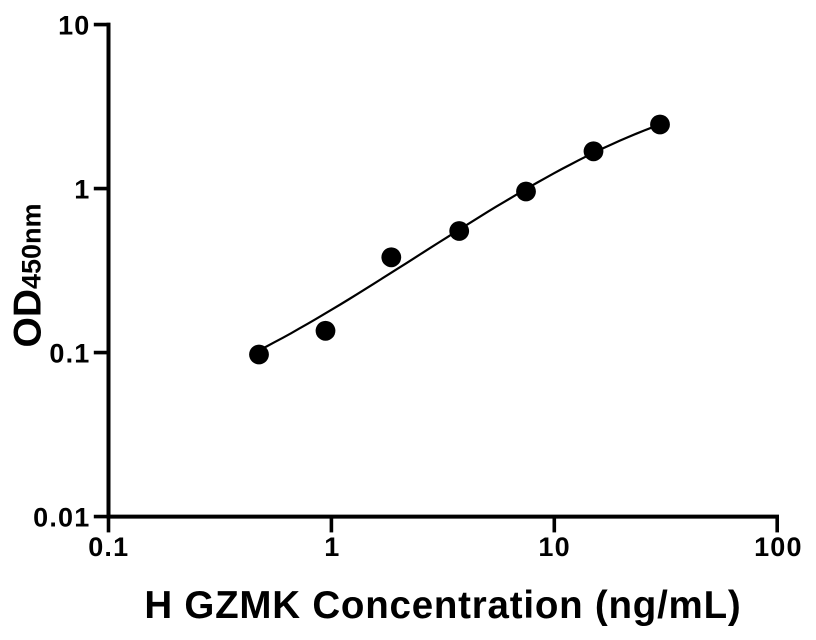 The width and height of the screenshot is (816, 640). What do you see at coordinates (61, 518) in the screenshot?
I see `svg-text: 0.01` at bounding box center [61, 518].